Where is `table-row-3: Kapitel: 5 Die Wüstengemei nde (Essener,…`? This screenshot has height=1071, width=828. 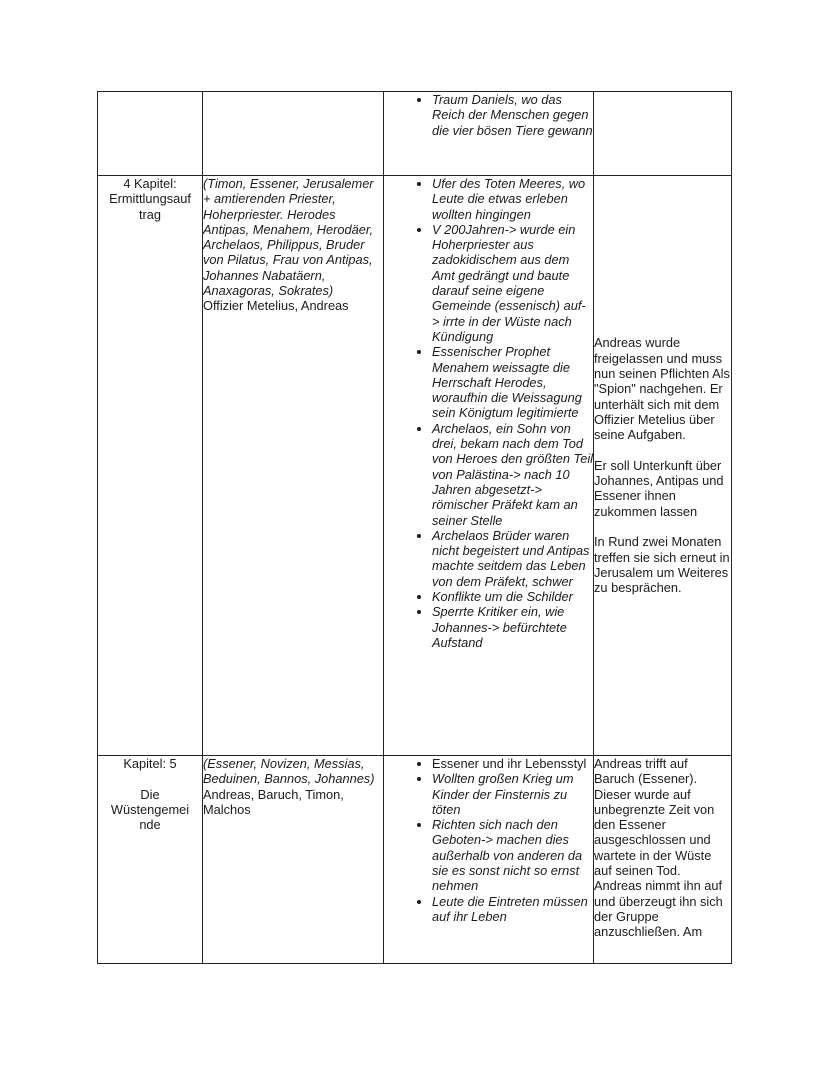 table-row-3: Kapitel: 5 Die Wüstengemei nde (Essener,… is located at coordinates (414, 859).